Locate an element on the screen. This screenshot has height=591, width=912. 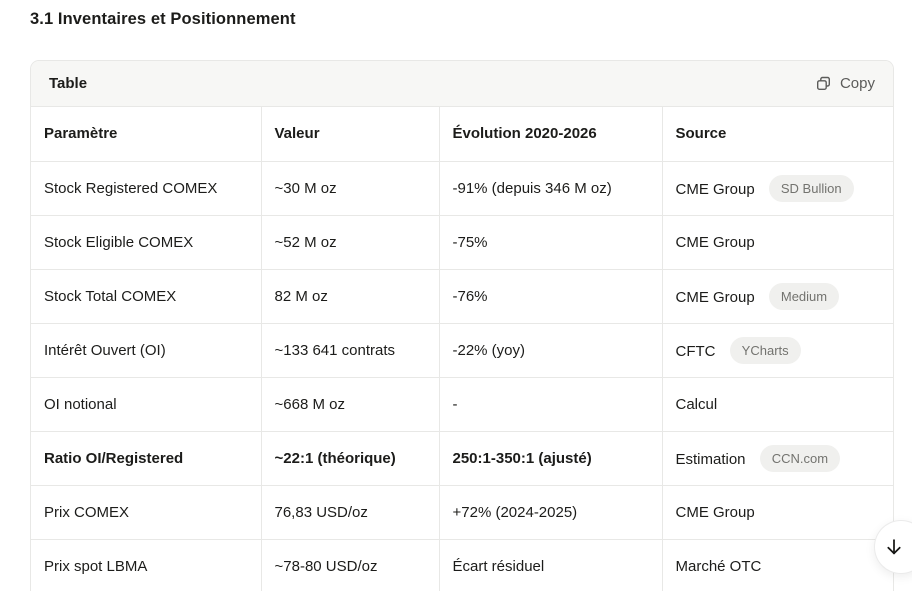
cell-evolution: +72% (2024-2025) is located at coordinates (551, 511).